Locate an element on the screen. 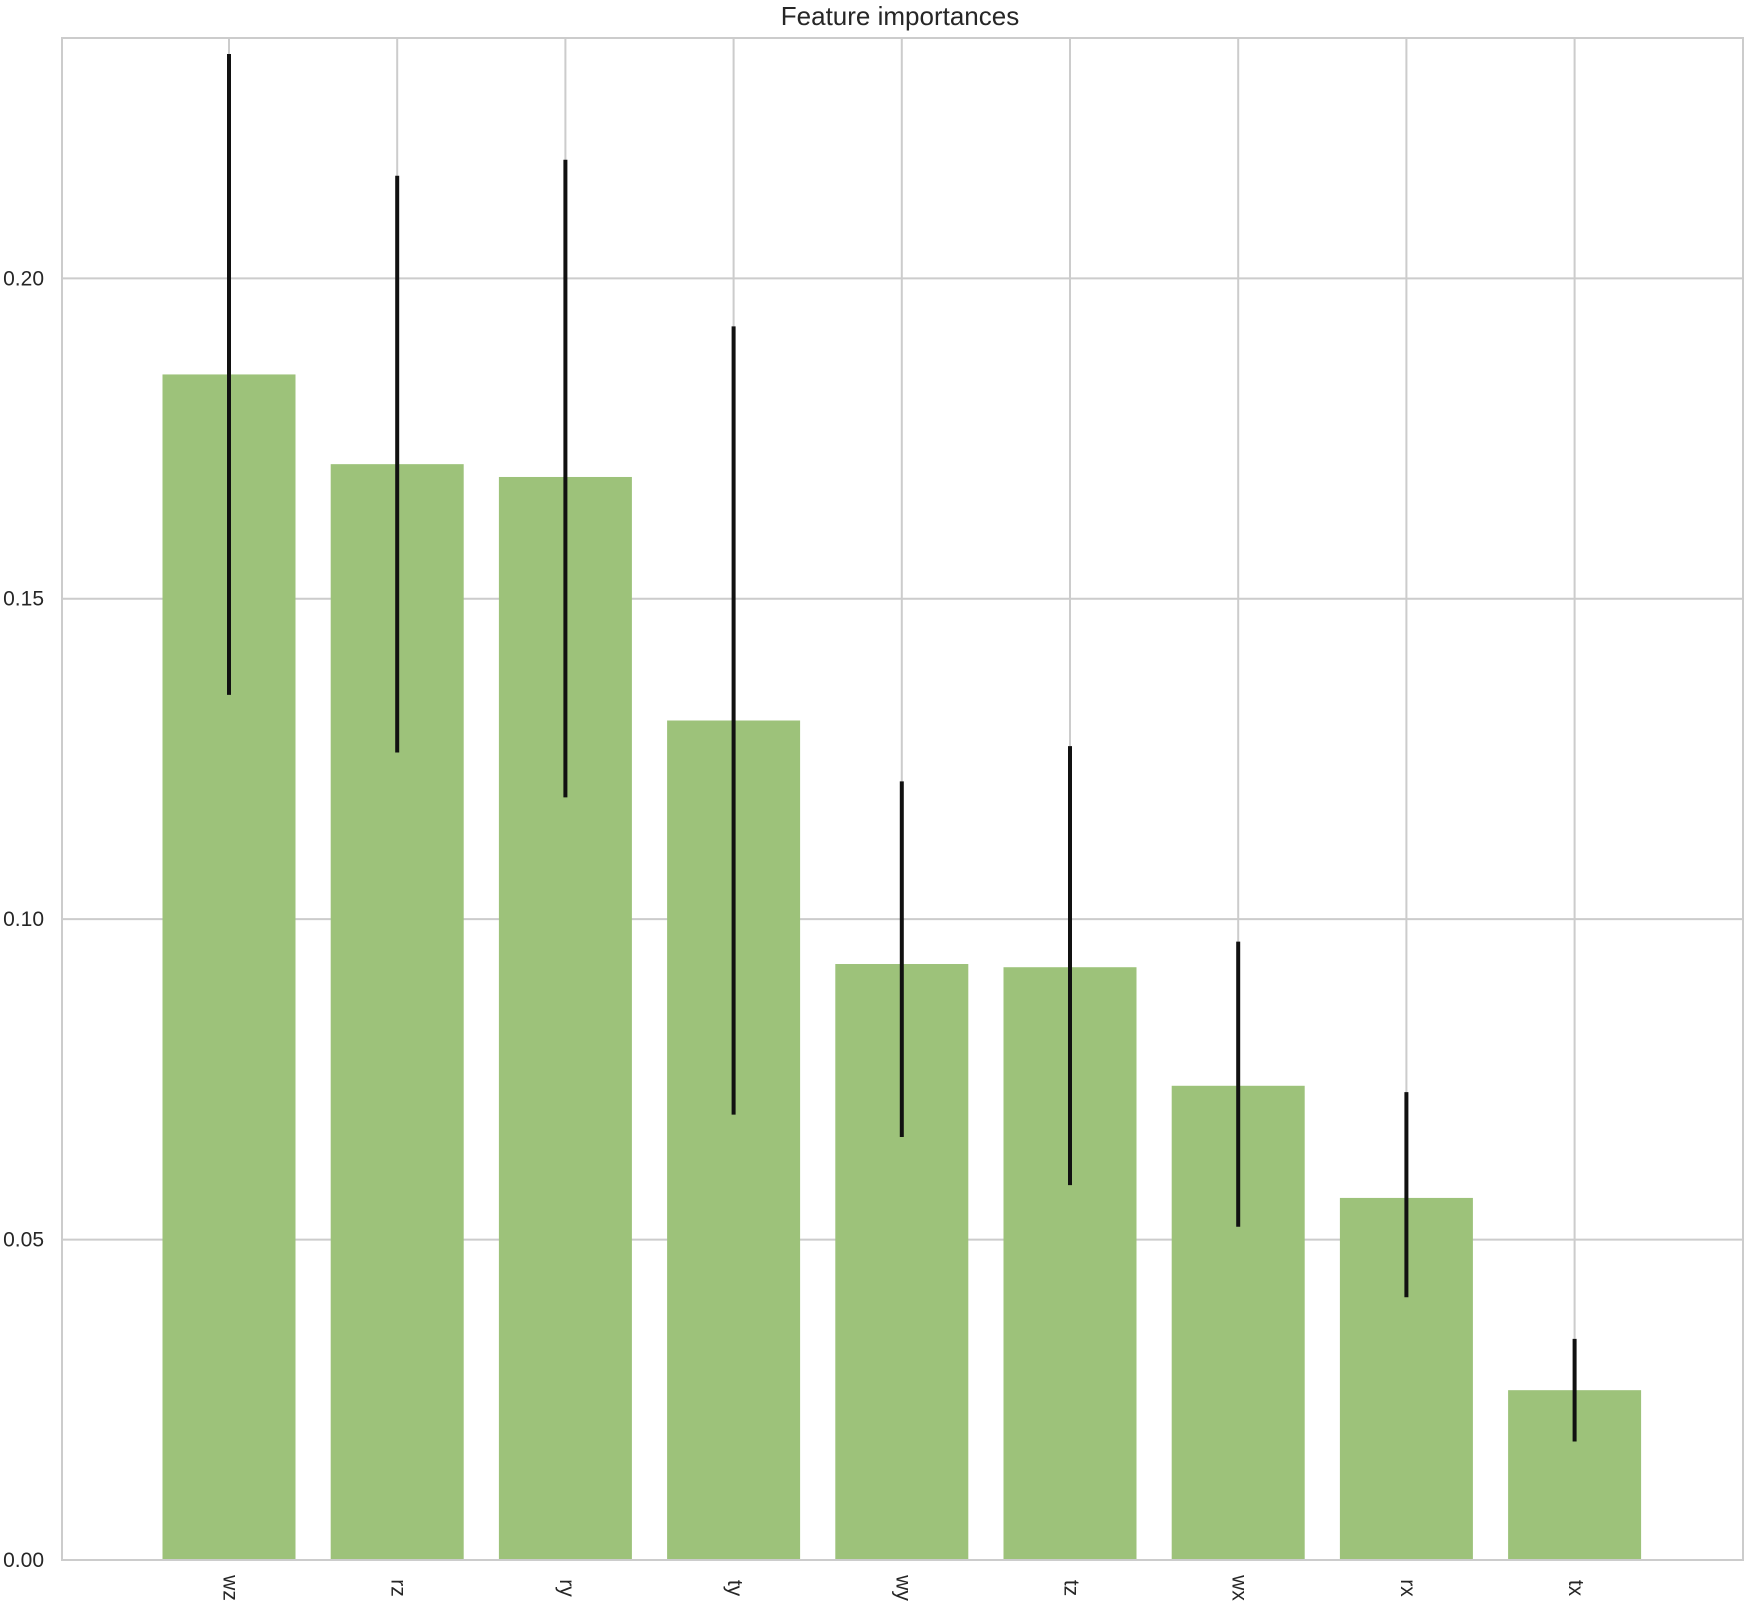 This screenshot has width=1750, height=1607. x-tick-label-ty: ty is located at coordinates (734, 1588).